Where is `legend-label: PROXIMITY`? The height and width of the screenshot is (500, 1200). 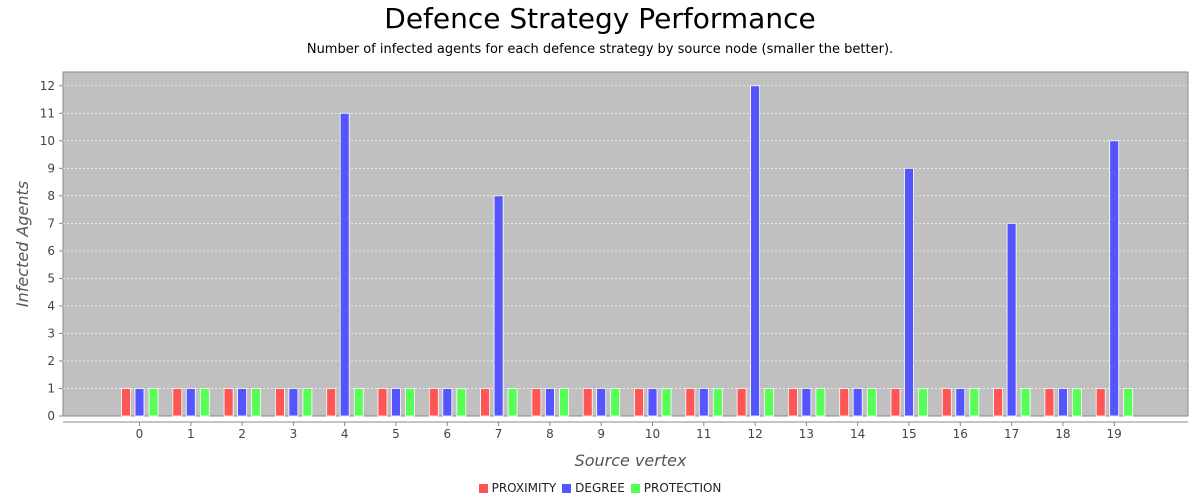 legend-label: PROXIMITY is located at coordinates (524, 488).